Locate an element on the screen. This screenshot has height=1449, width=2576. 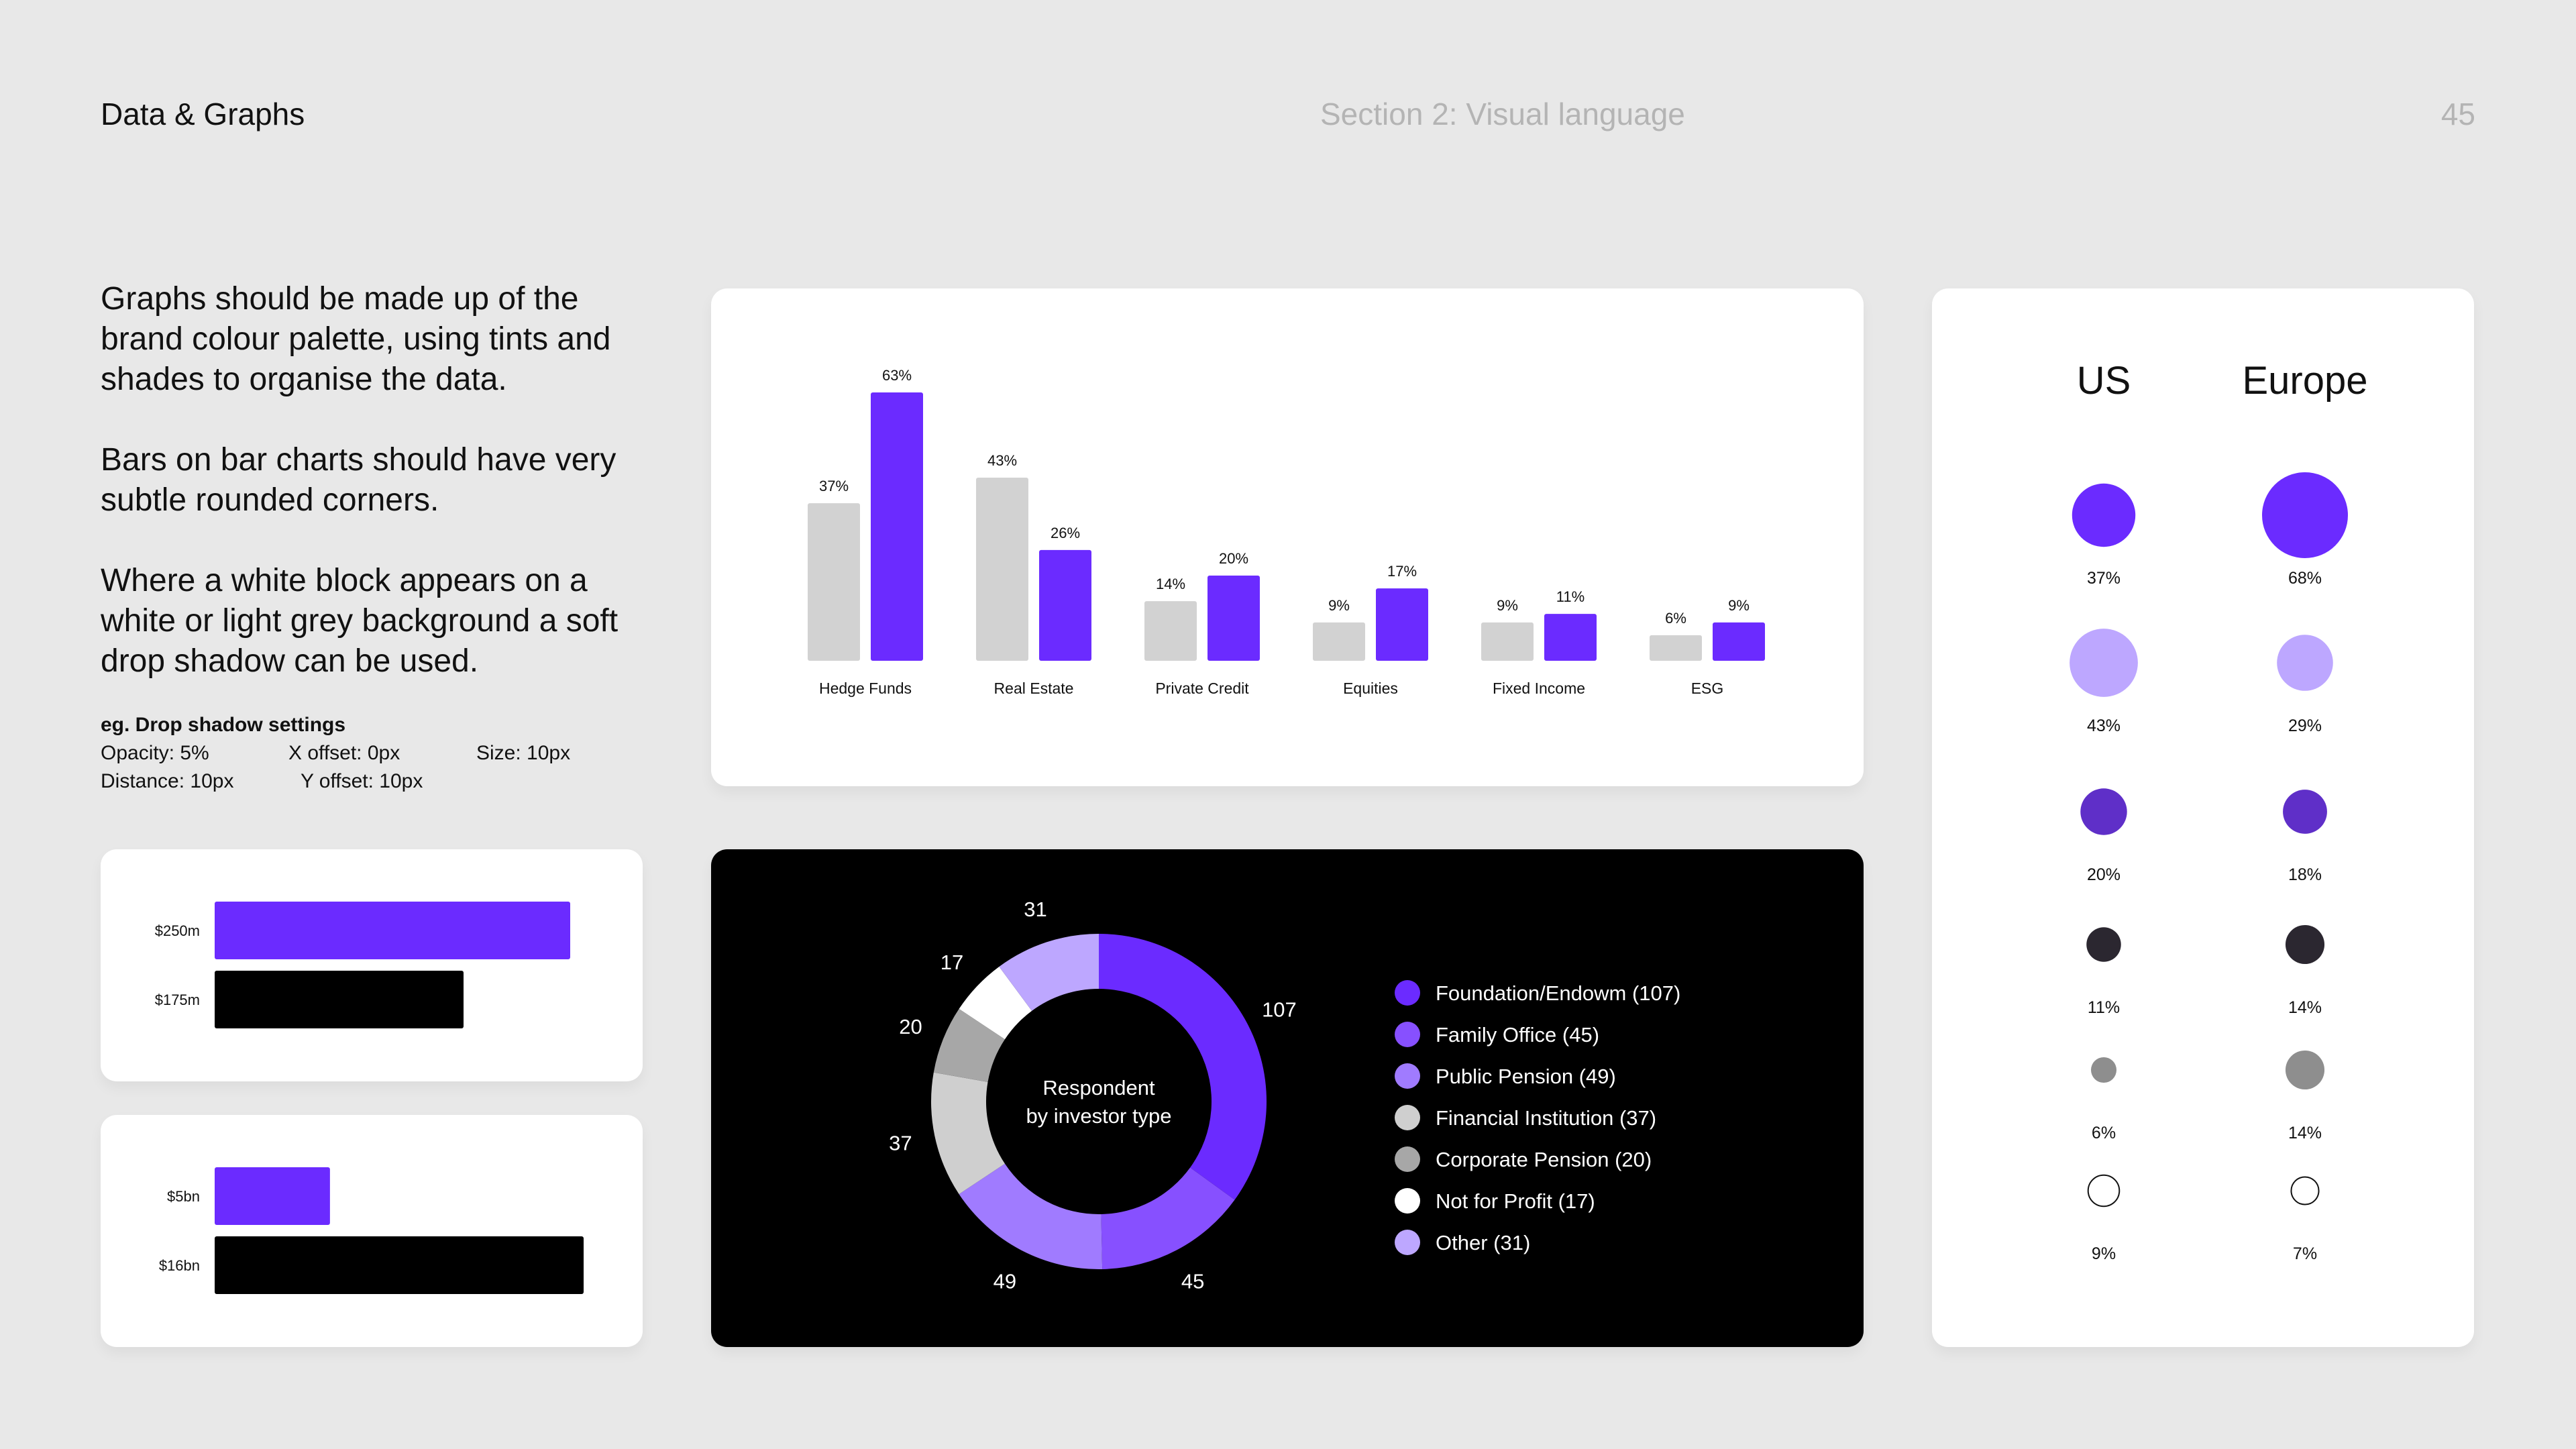
category-label-equities: Equities is located at coordinates (1370, 688).